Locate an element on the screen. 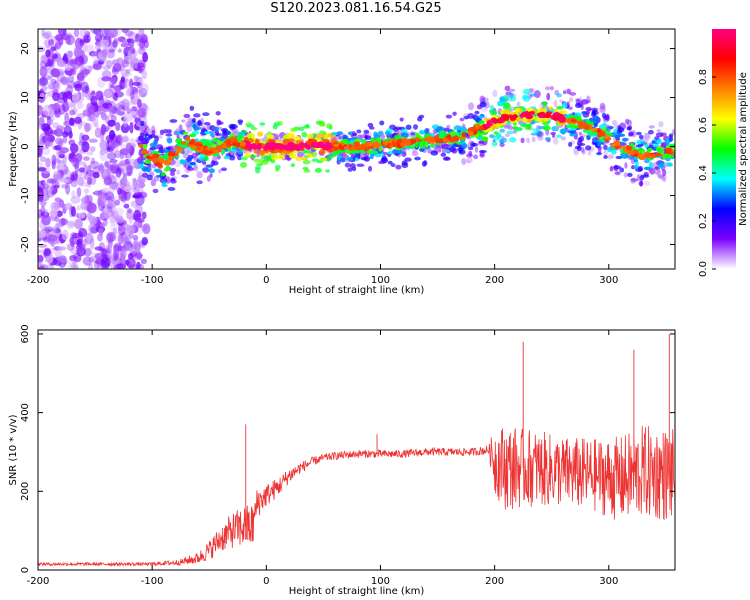 Image resolution: width=750 pixels, height=600 pixels. colorbar-tick-label: 0.8 is located at coordinates (703, 77).